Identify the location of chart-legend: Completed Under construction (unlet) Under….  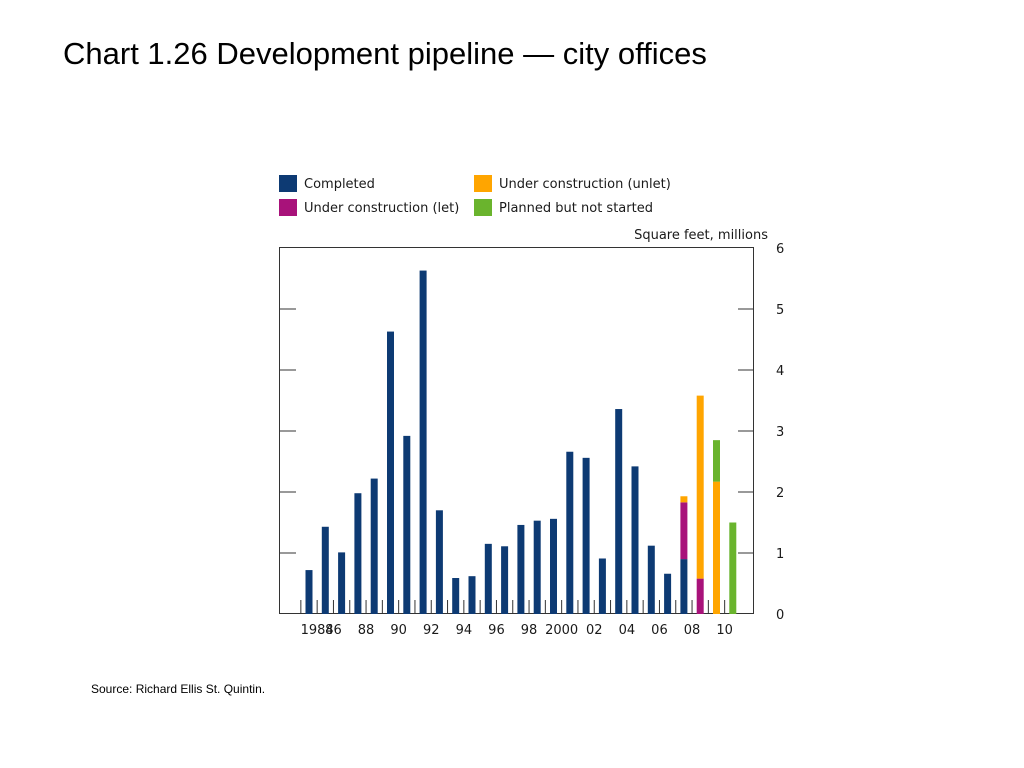
(475, 195).